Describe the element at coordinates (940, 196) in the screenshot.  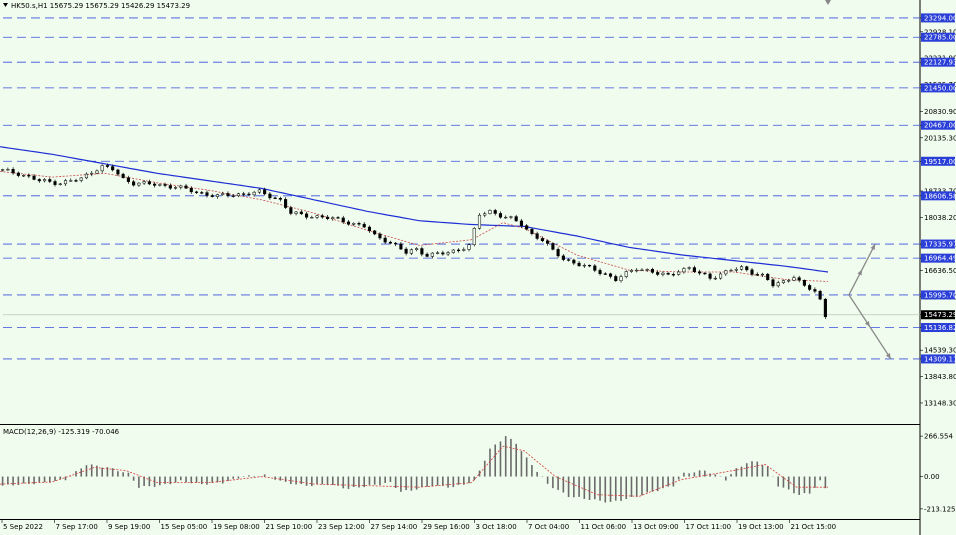
I see `price-level-tag-text: 18606.58` at that location.